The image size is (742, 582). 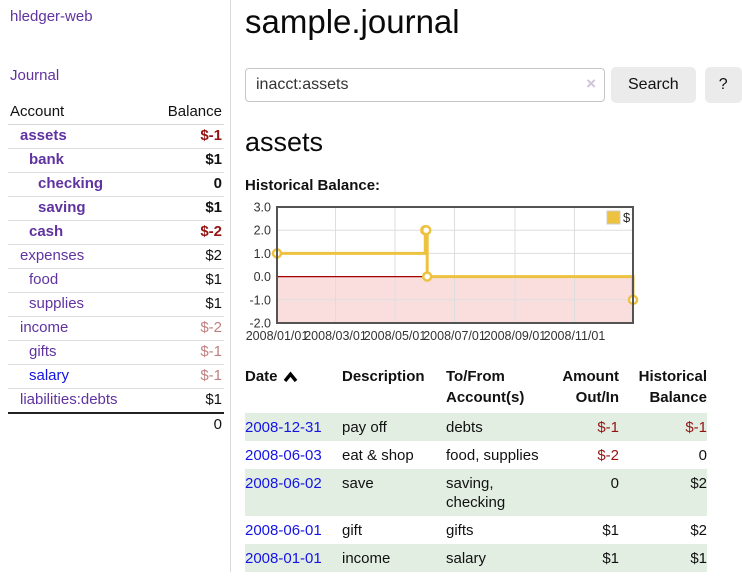 I want to click on account-row: bank $1, so click(x=116, y=160).